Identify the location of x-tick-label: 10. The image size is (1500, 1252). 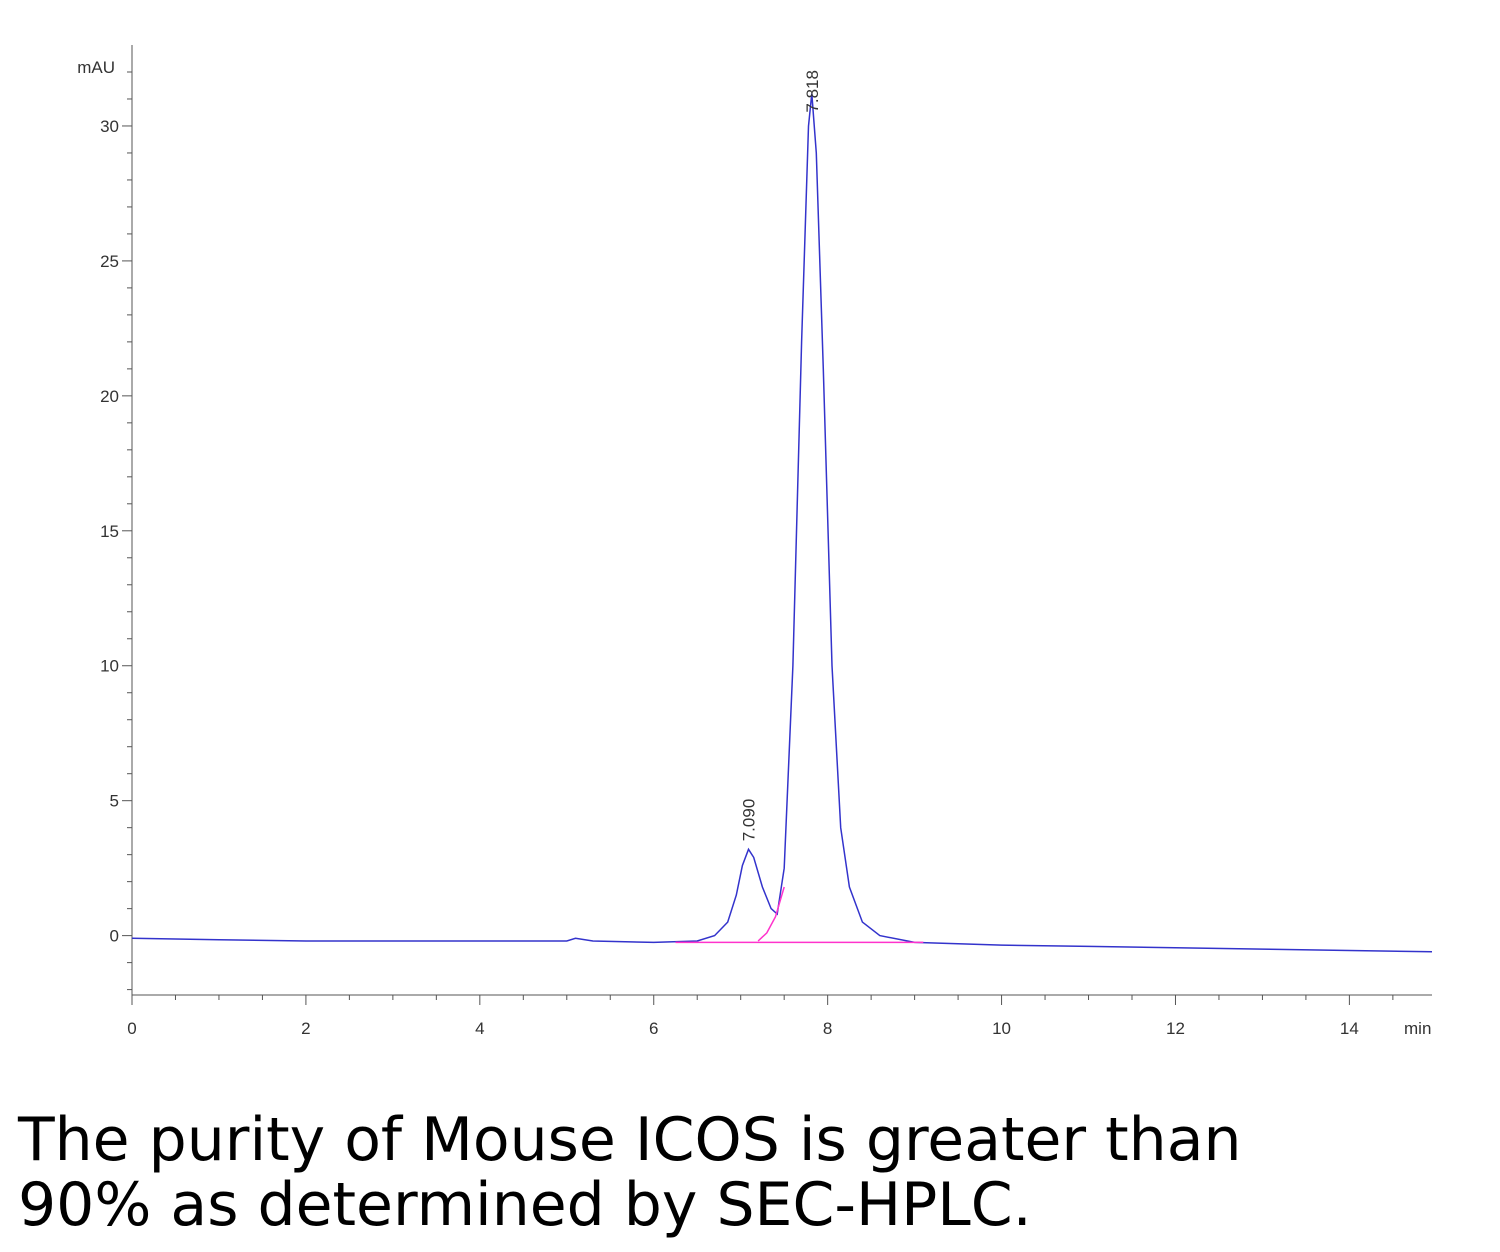
(1001, 1028).